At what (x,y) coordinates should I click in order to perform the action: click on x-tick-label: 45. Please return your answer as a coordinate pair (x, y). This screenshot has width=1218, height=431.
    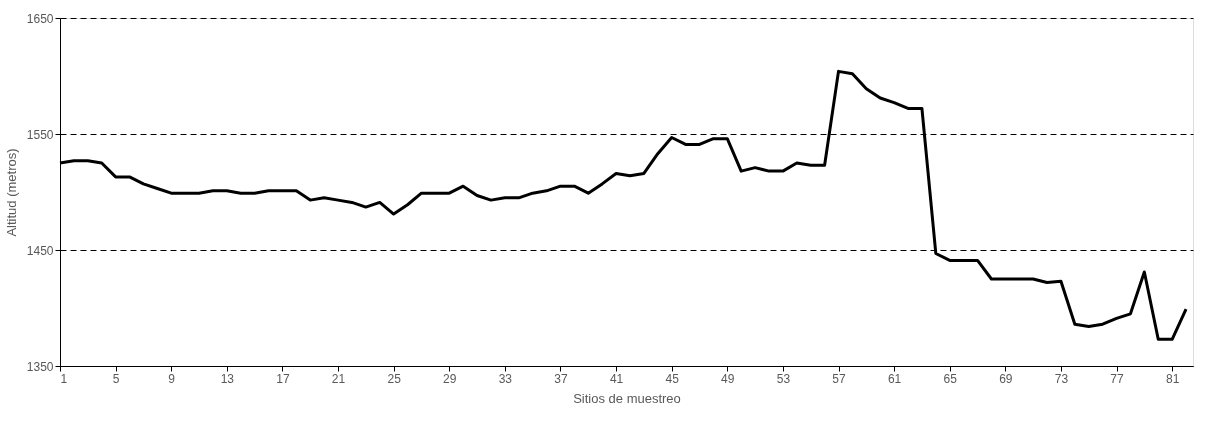
    Looking at the image, I should click on (672, 378).